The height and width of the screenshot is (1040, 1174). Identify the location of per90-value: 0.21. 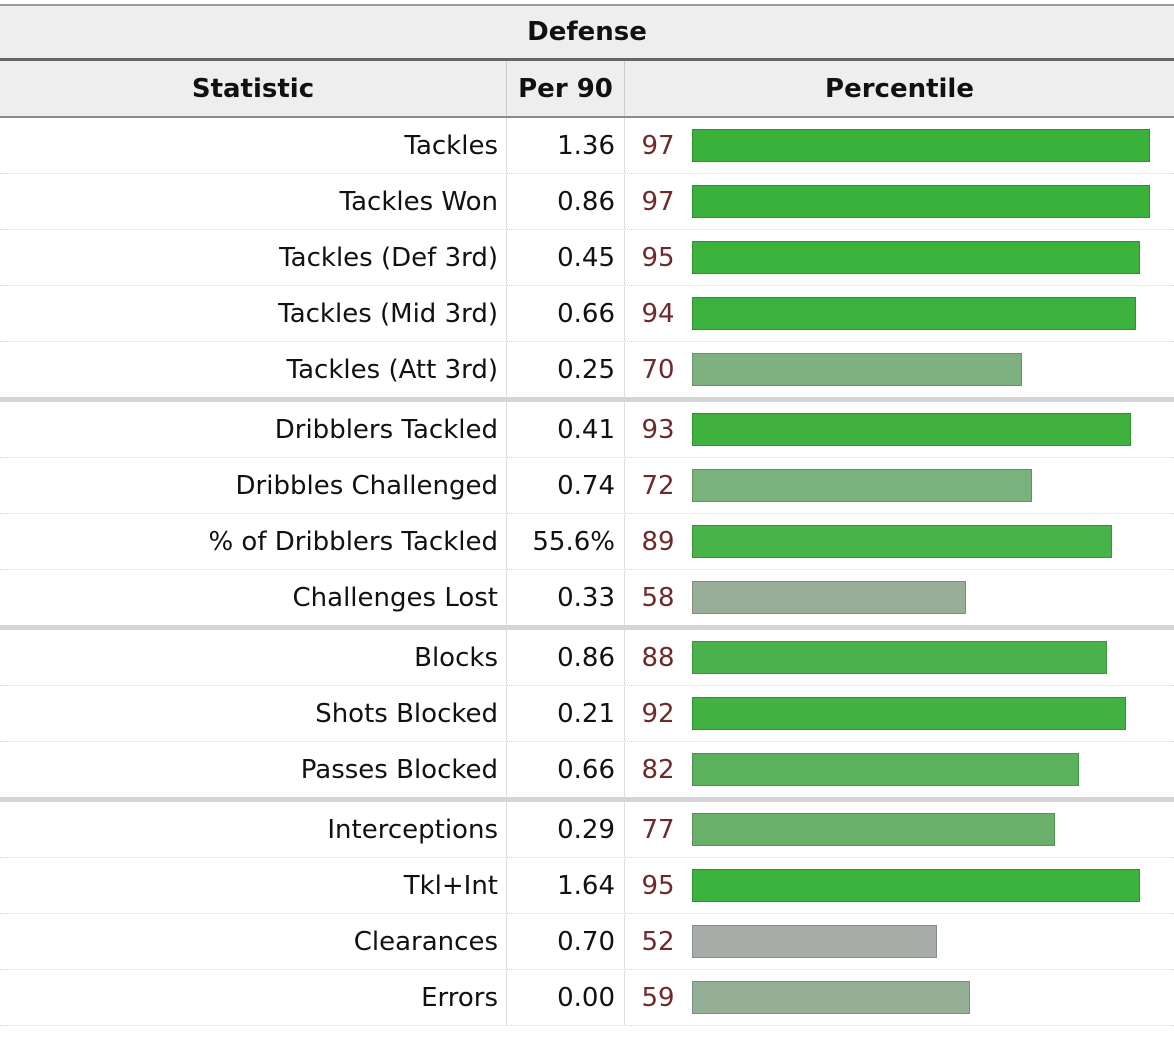
(565, 713).